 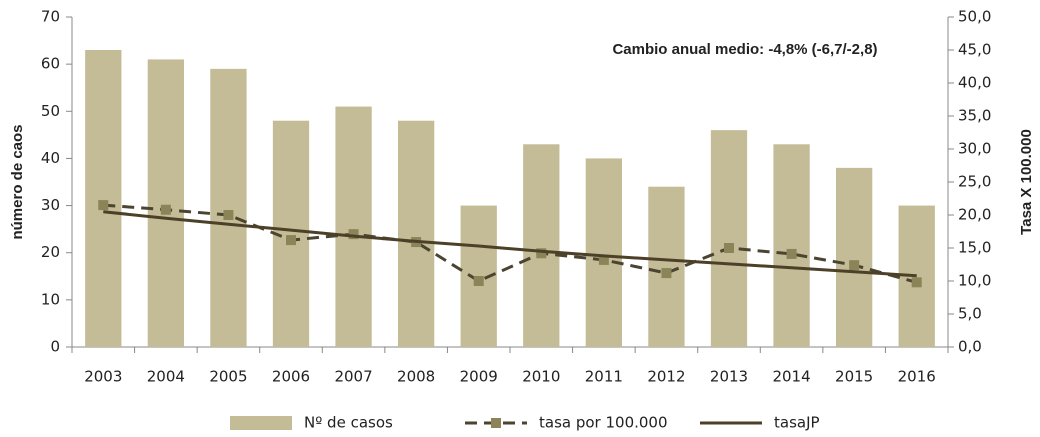 What do you see at coordinates (974, 17) in the screenshot?
I see `y2-tick-label: 50,0` at bounding box center [974, 17].